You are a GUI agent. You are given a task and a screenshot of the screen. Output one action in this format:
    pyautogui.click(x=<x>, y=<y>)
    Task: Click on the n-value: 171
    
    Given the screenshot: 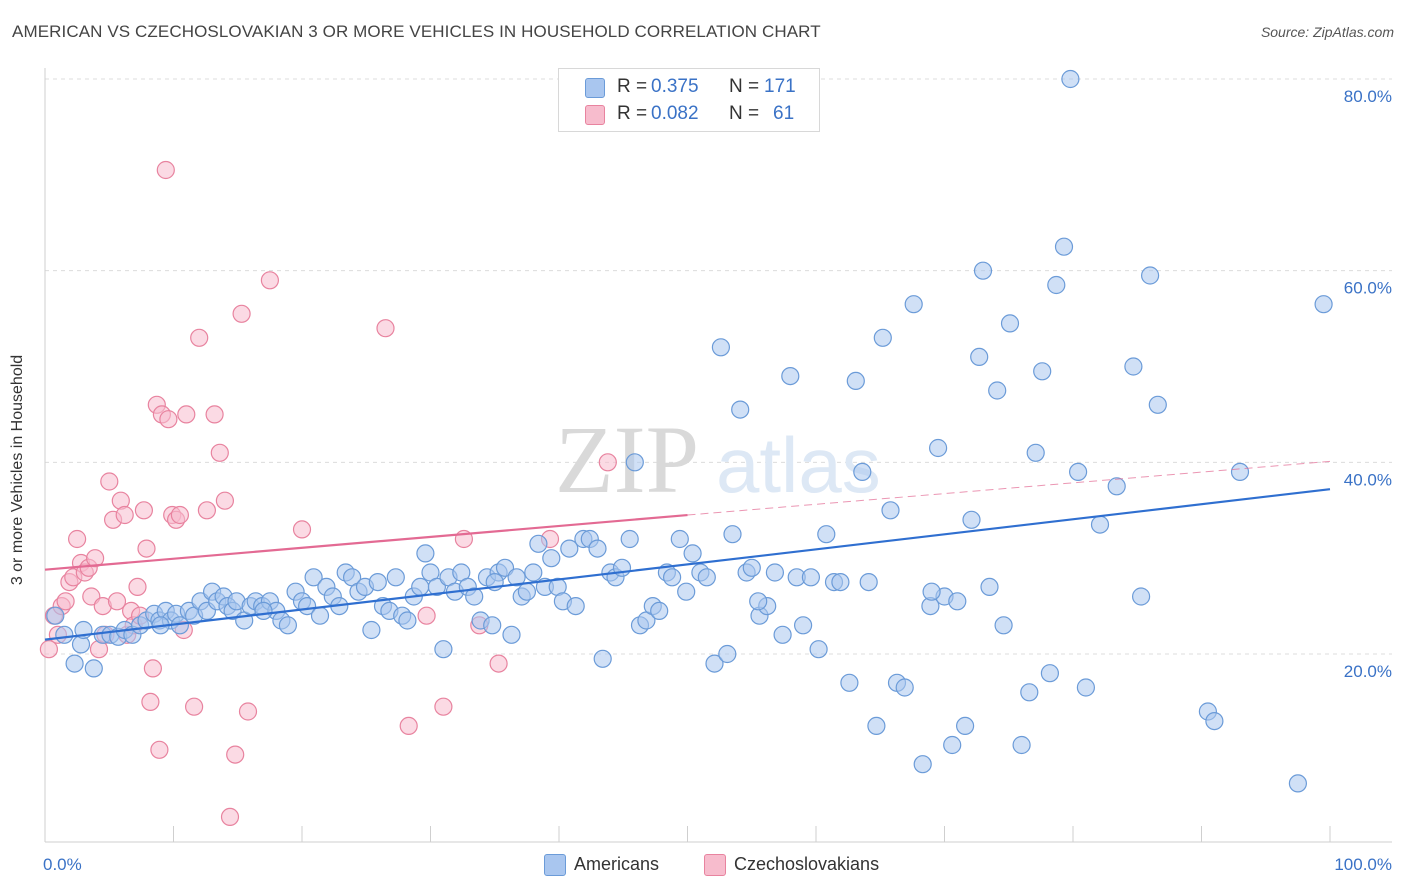 What is the action you would take?
    pyautogui.click(x=780, y=86)
    